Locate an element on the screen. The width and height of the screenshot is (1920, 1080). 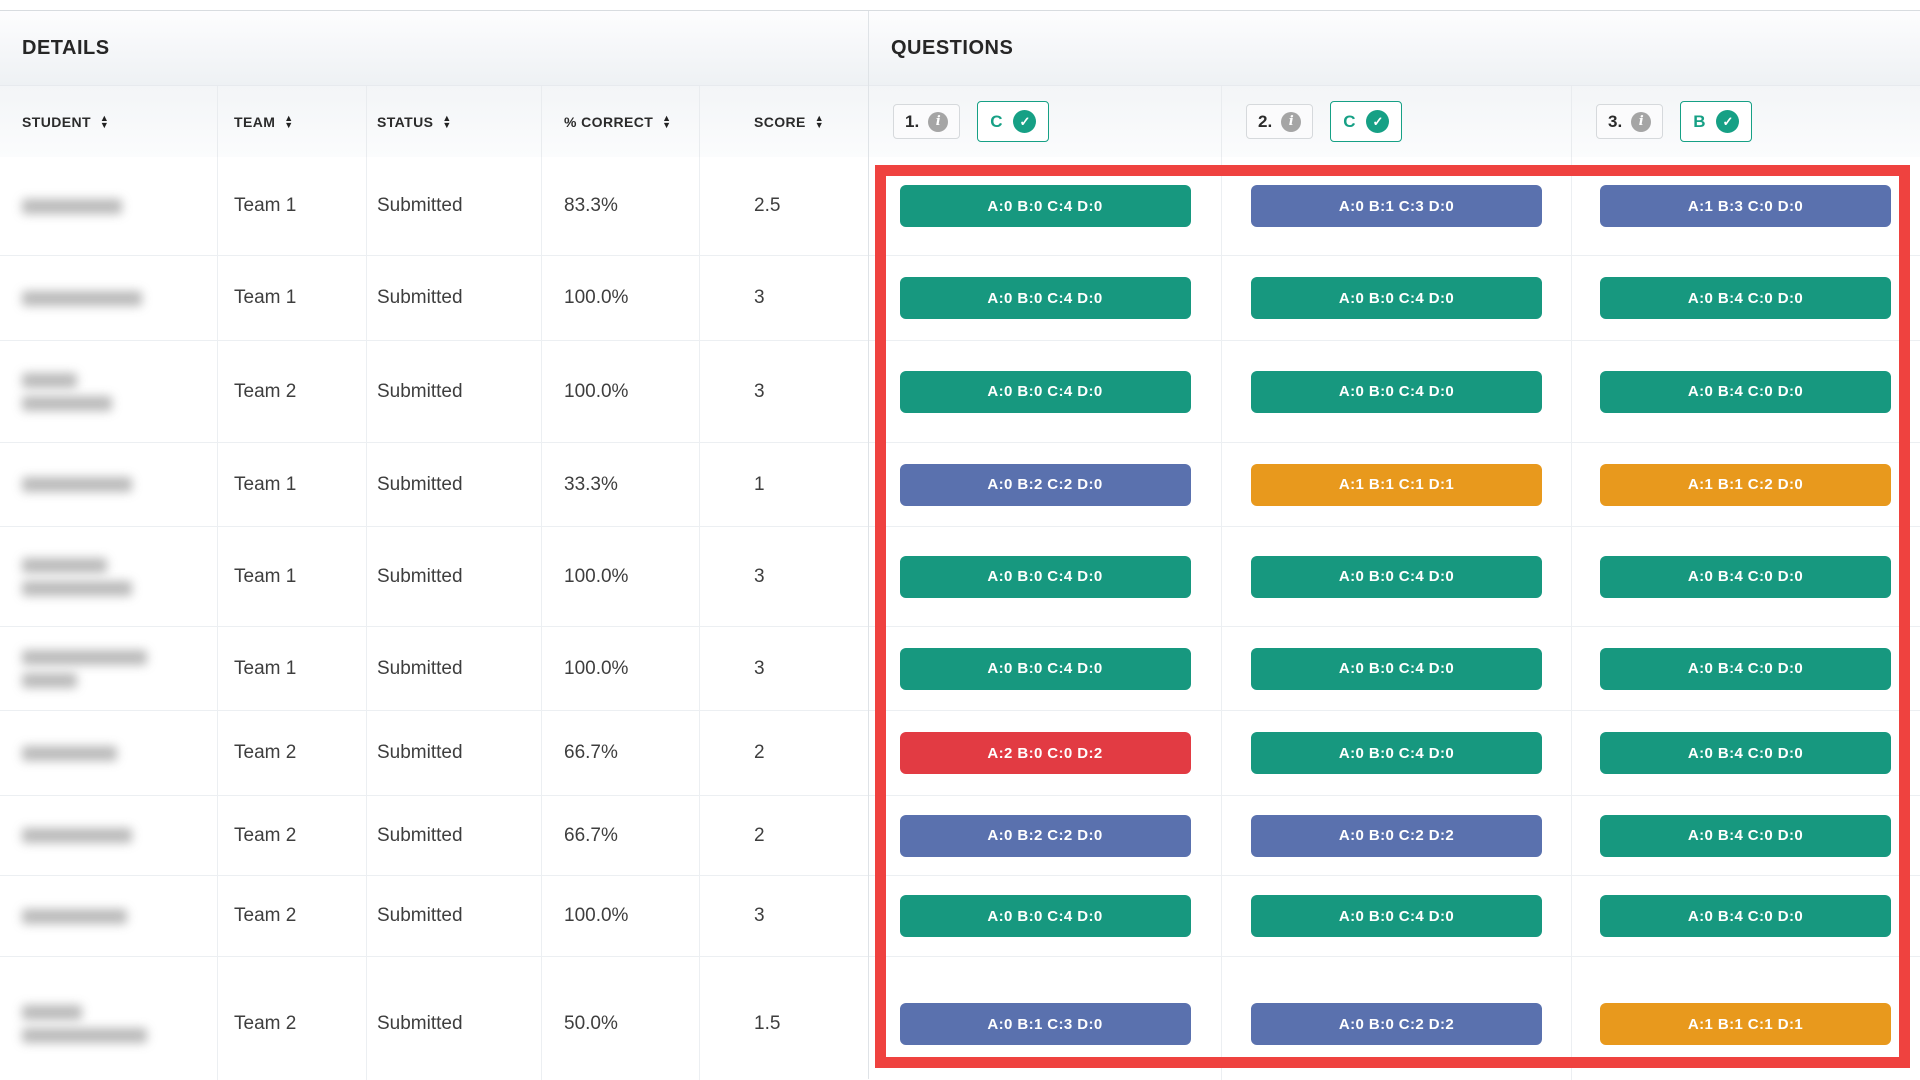
question-2-cell: A:0 B:0 C:2 D:2 is located at coordinates (1396, 1018).